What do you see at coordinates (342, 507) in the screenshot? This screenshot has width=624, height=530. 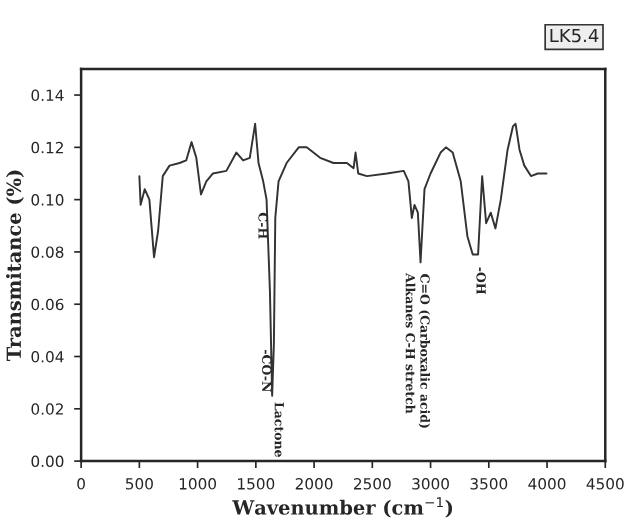 I see `x-axis-title: Wavenumber (cm$^{−1}$)` at bounding box center [342, 507].